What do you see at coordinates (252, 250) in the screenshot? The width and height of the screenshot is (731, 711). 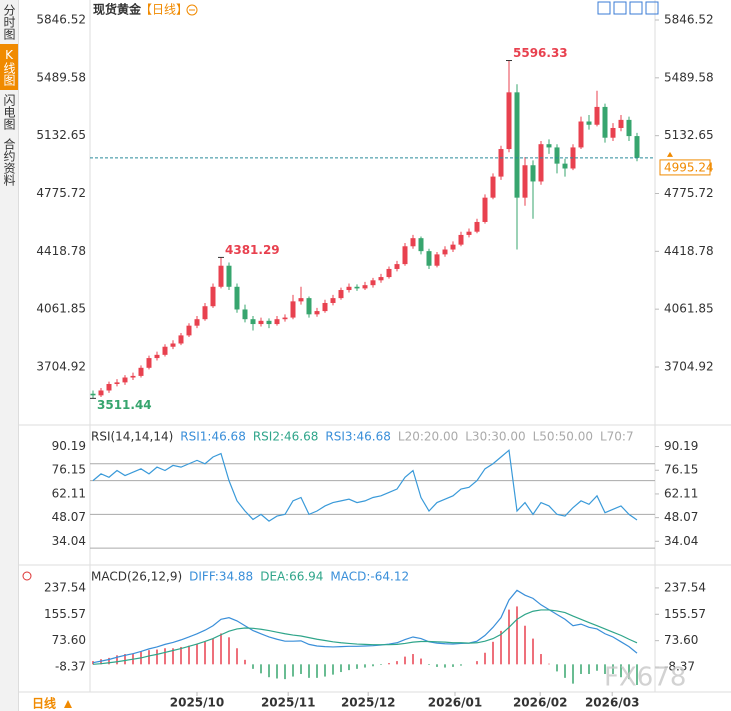 I see `extreme-label: 4381.29` at bounding box center [252, 250].